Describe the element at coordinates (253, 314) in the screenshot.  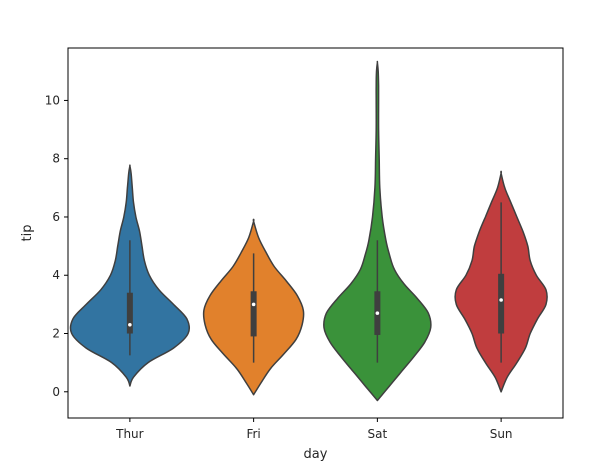
I see `iqr-box-fri` at that location.